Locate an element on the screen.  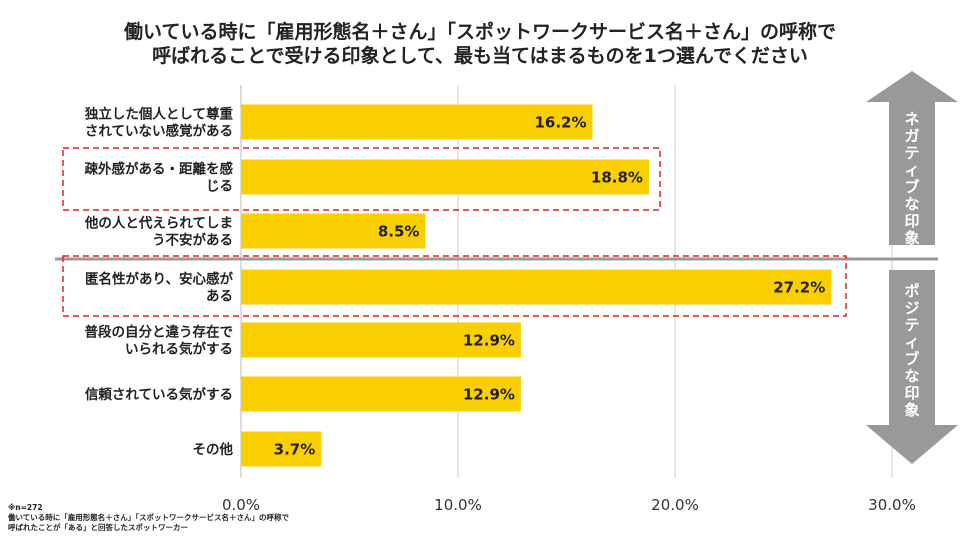
value-label: 18.8% is located at coordinates (617, 178).